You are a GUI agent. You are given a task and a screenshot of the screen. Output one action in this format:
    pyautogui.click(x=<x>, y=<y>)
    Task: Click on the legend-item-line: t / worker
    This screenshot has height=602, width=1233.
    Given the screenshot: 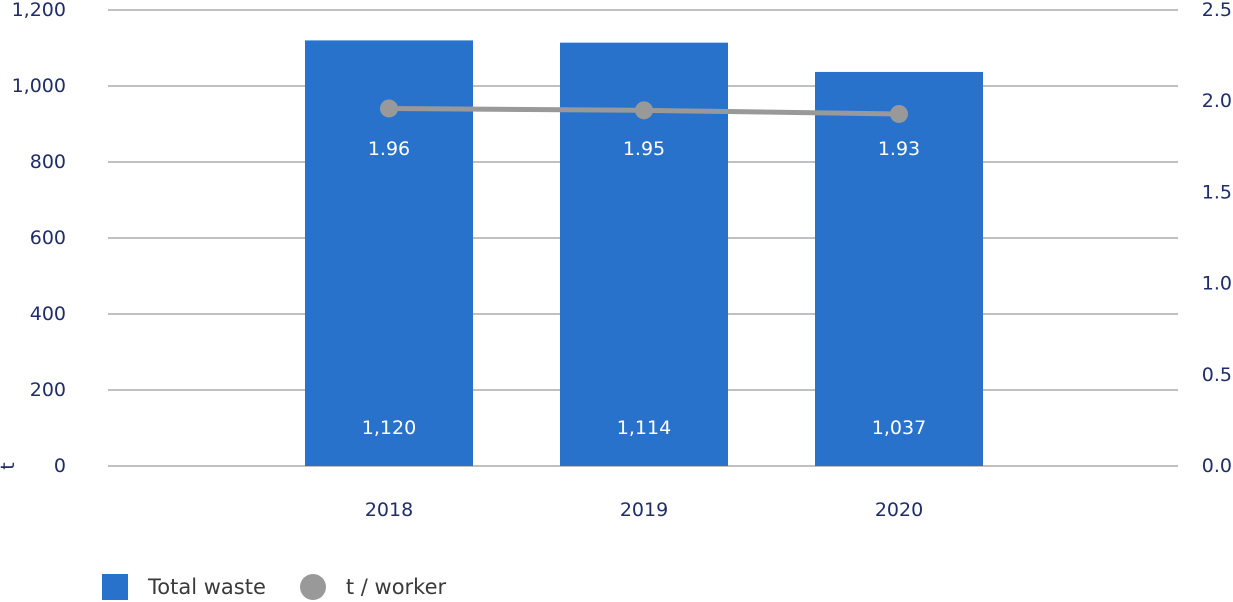 What is the action you would take?
    pyautogui.click(x=373, y=587)
    